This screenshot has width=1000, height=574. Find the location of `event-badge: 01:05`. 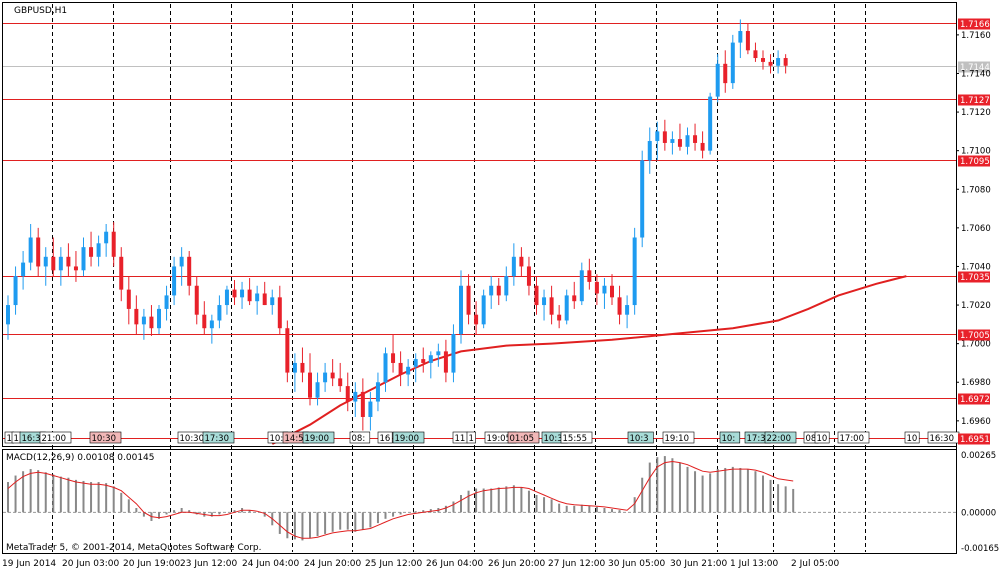

event-badge: 01:05 is located at coordinates (523, 437).